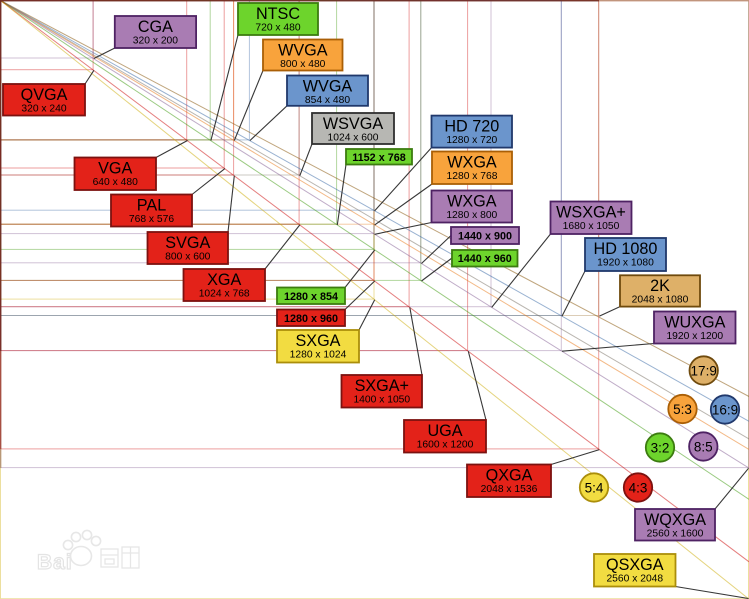 This screenshot has width=749, height=599. Describe the element at coordinates (634, 578) in the screenshot. I see `svg-text: 2560 x 2048` at that location.